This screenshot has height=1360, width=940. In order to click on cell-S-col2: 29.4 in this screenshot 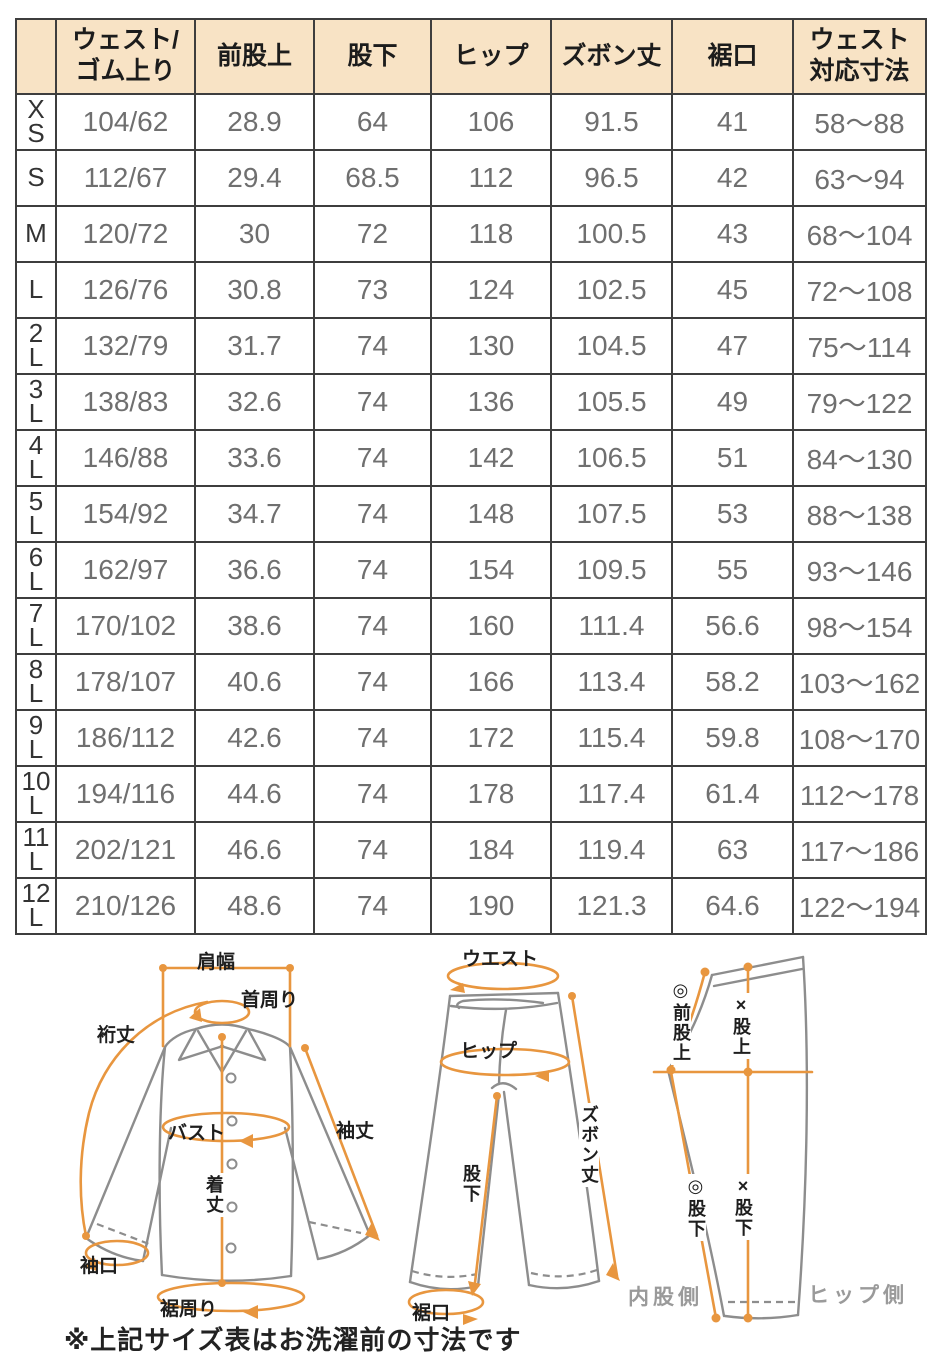, I will do `click(254, 177)`.